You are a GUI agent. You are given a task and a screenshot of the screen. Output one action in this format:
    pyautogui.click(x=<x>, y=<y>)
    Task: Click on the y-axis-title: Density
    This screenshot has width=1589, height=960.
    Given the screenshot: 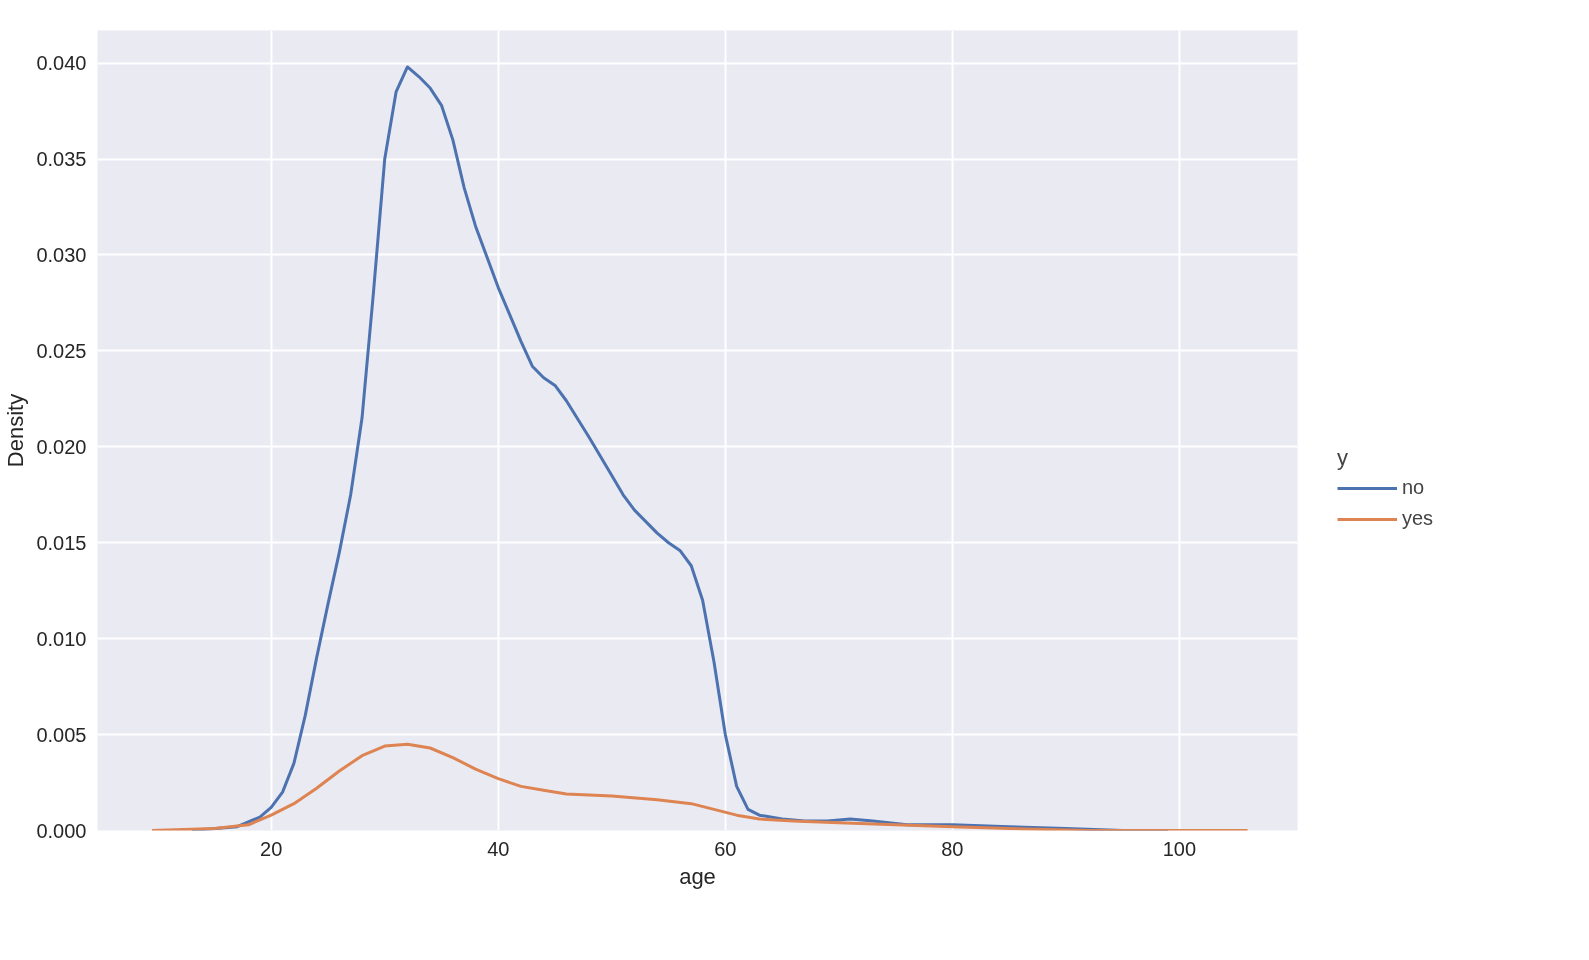 What is the action you would take?
    pyautogui.click(x=16, y=430)
    